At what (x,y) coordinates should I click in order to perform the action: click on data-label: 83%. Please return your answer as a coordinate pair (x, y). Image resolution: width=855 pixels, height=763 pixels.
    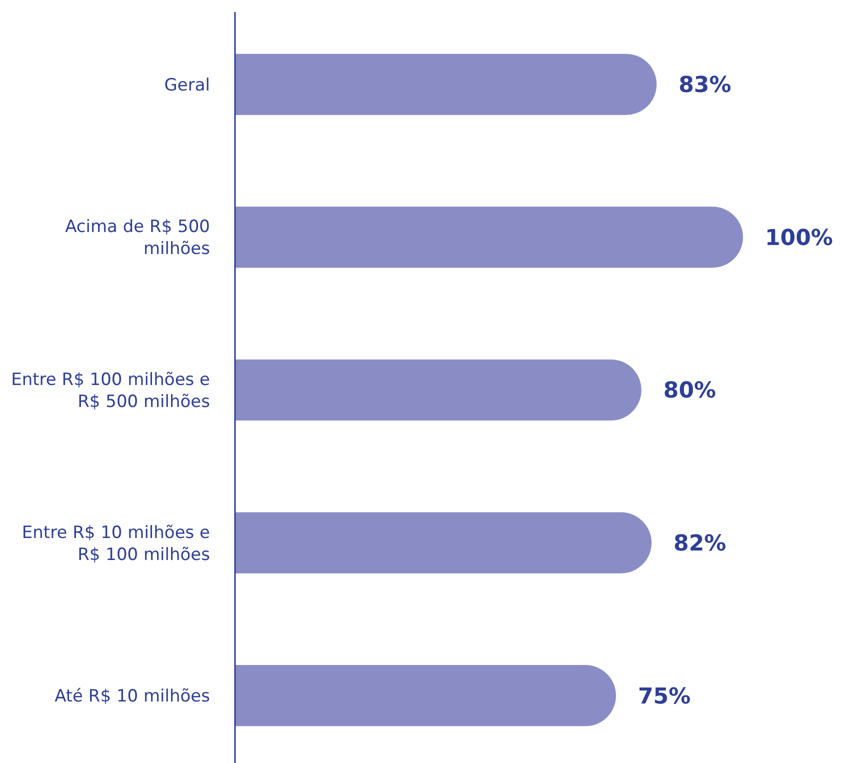
    Looking at the image, I should click on (705, 85).